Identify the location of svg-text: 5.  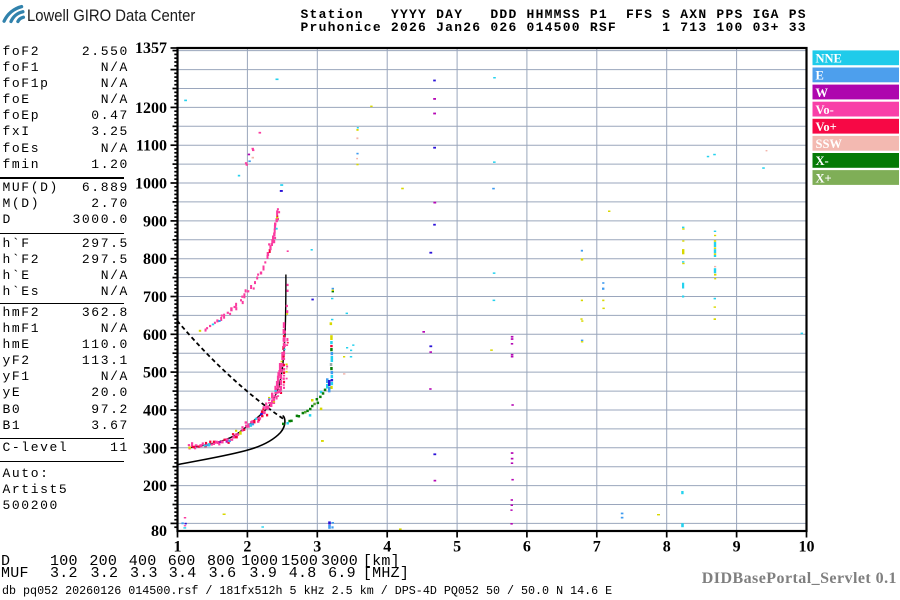
(457, 547).